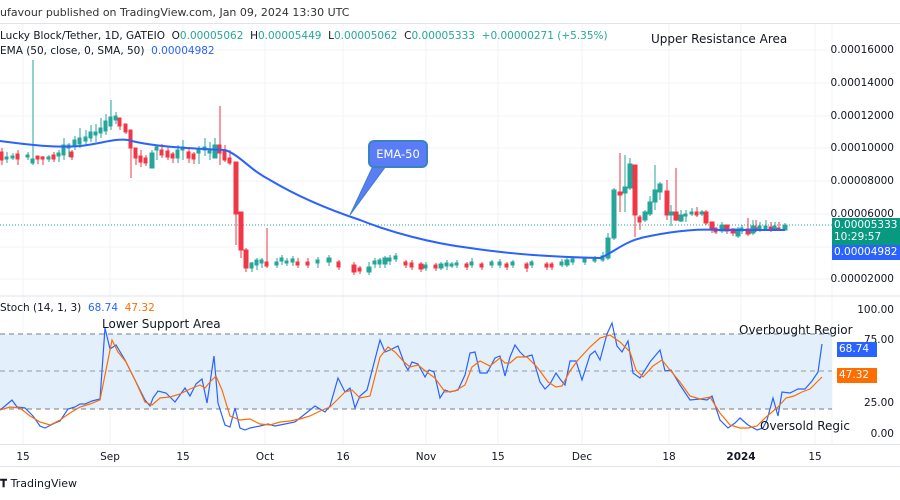 The width and height of the screenshot is (900, 500). Describe the element at coordinates (110, 457) in the screenshot. I see `time-label: Sep` at that location.